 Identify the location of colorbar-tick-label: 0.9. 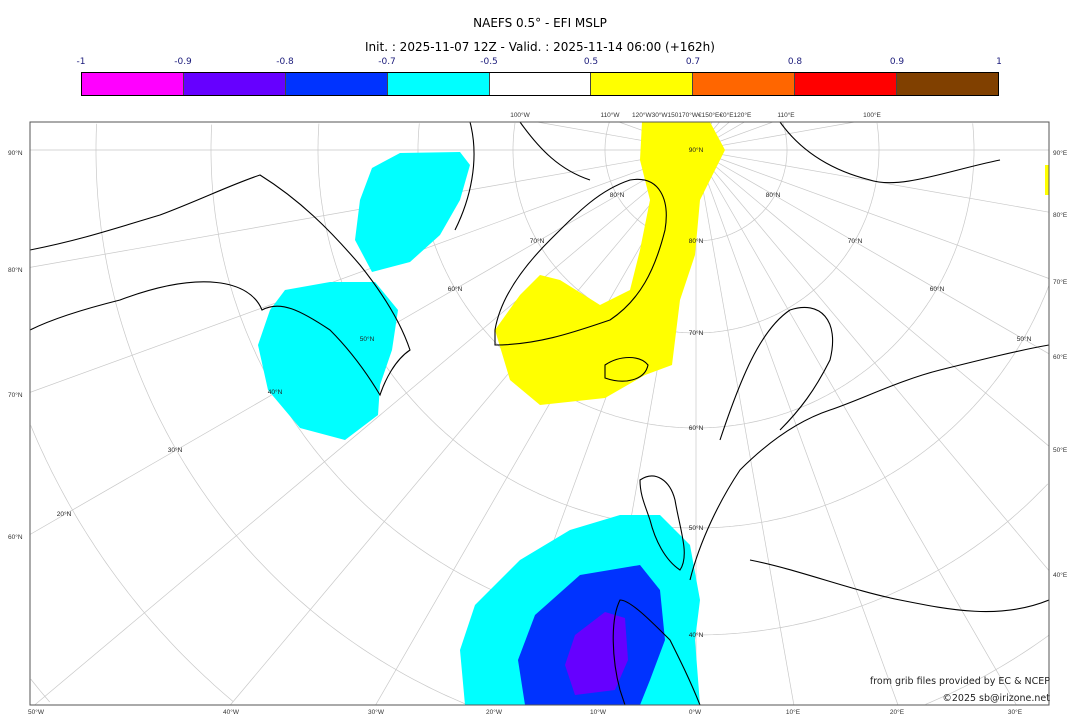
(897, 62).